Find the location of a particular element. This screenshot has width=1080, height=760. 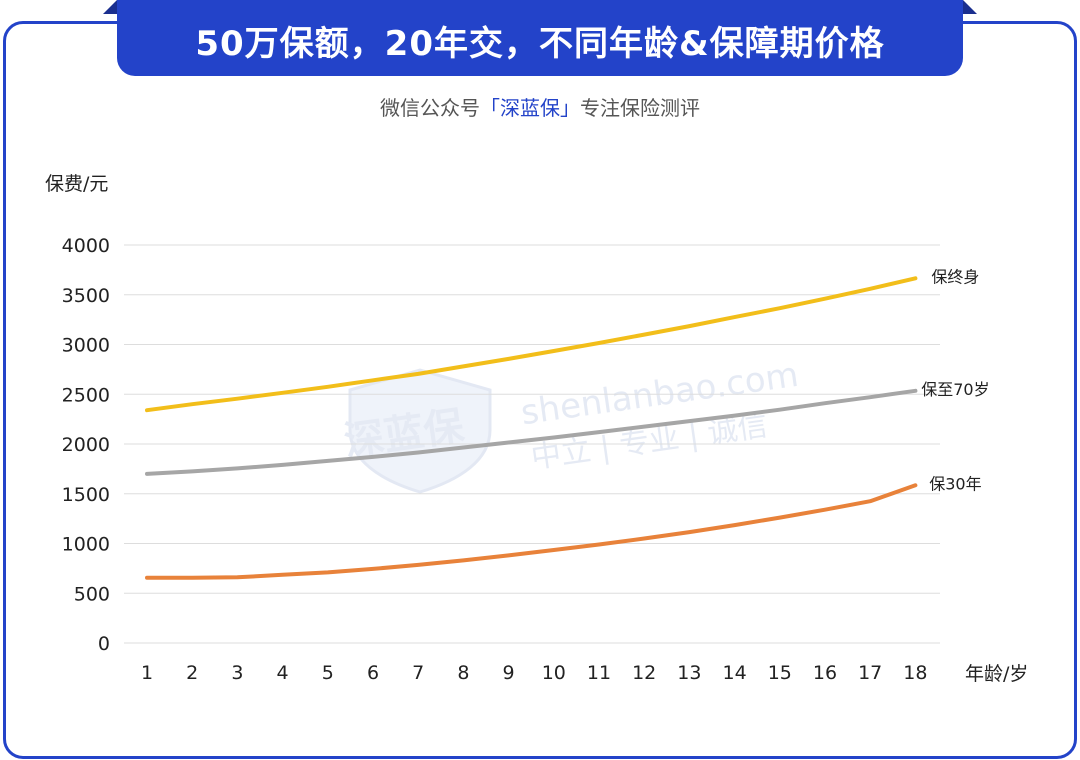

subtitle: 微信公众号「深蓝保」专注保险测评 is located at coordinates (540, 106).